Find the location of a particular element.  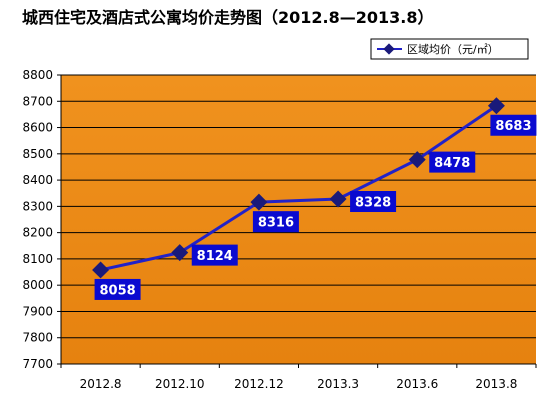

legend-marker-icon is located at coordinates (389, 49).